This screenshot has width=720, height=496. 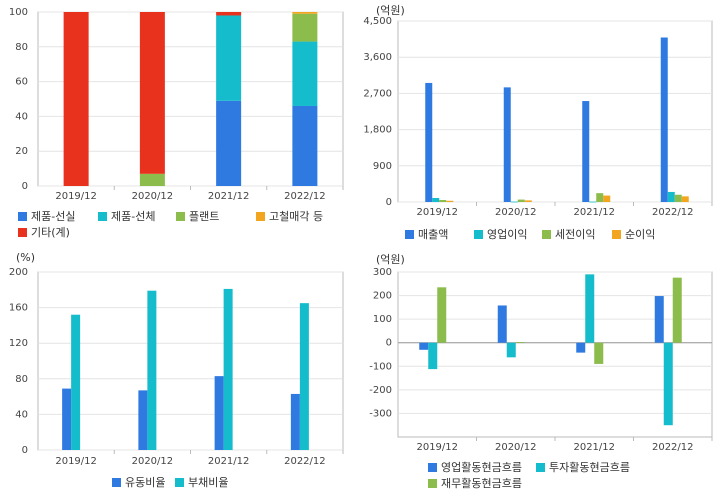 I want to click on legend-label: 투자활동현금흐름, so click(x=589, y=467).